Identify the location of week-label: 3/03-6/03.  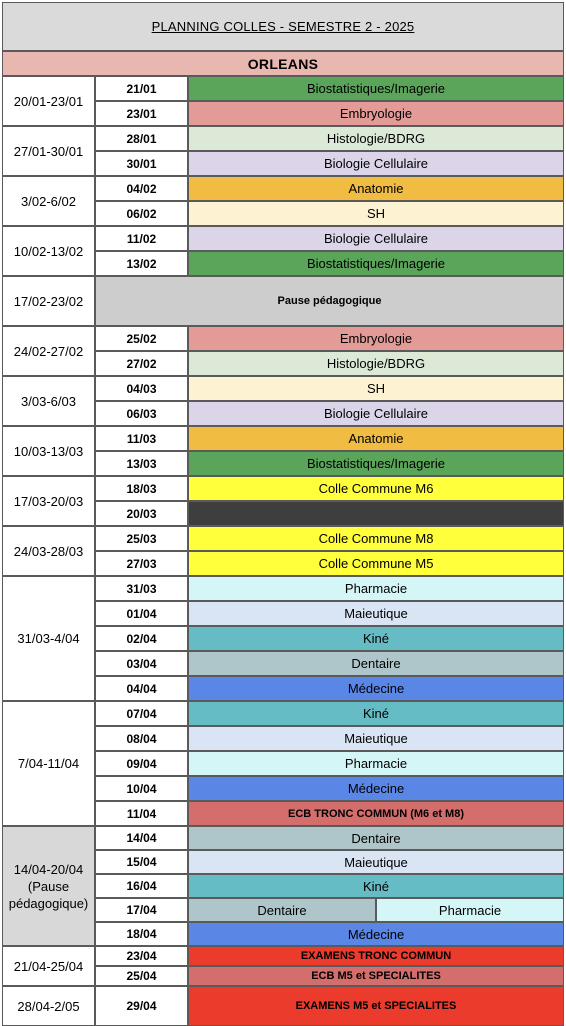
(48, 401).